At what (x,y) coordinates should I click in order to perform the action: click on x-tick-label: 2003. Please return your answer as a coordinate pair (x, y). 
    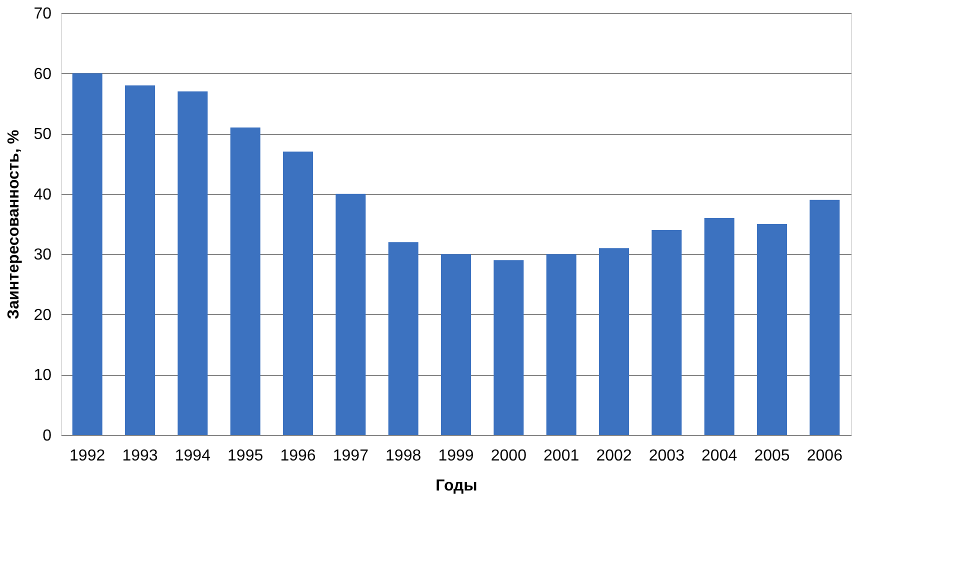
    Looking at the image, I should click on (666, 456).